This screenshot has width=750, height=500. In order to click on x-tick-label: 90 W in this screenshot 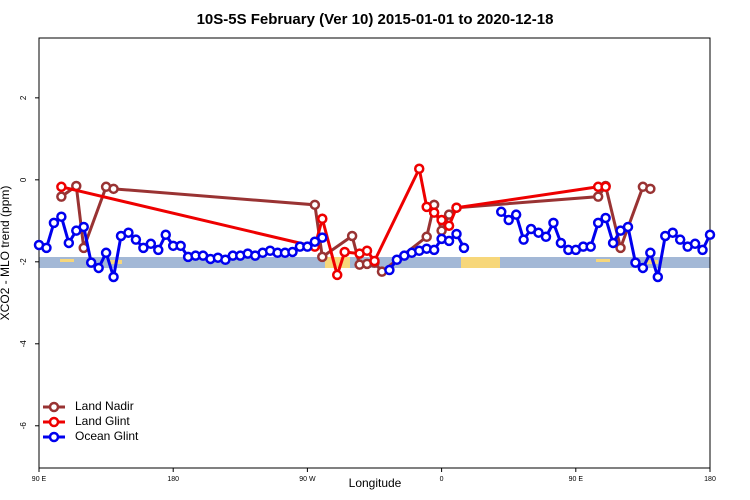, I will do `click(307, 479)`.